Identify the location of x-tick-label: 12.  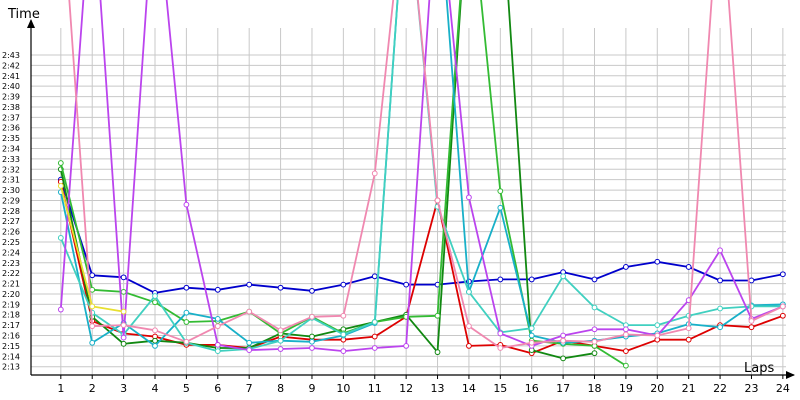
(406, 388).